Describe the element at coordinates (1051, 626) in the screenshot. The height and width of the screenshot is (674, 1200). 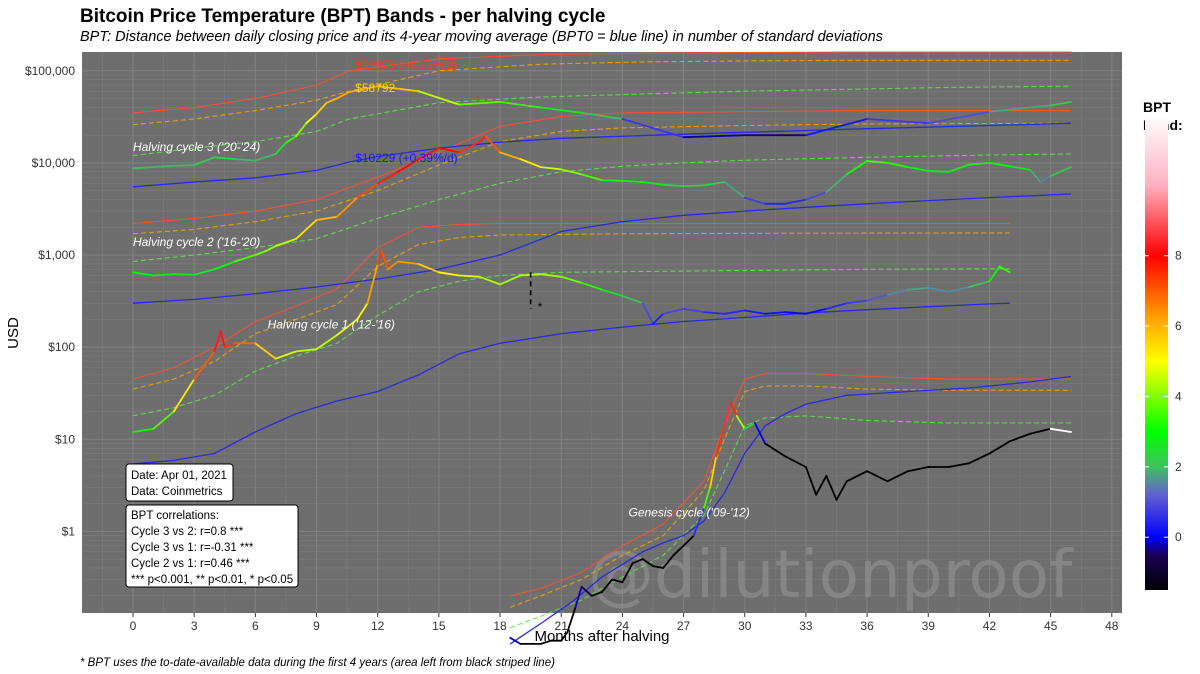
I see `x-tick-label: 45` at that location.